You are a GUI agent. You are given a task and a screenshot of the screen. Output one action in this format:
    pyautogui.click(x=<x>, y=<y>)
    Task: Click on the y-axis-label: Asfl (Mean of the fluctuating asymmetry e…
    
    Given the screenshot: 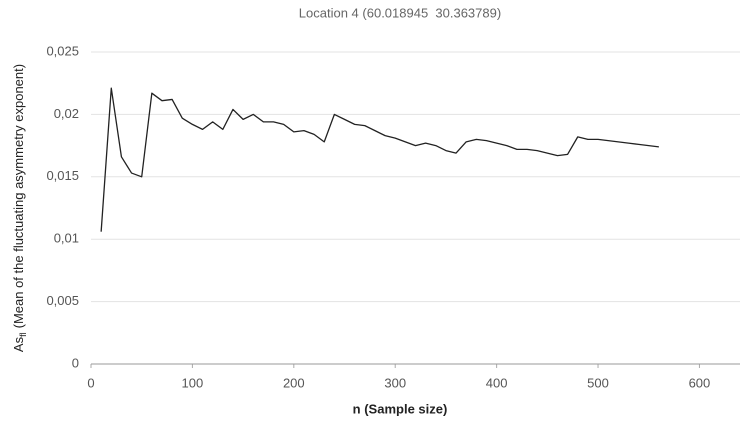 What is the action you would take?
    pyautogui.click(x=19, y=208)
    